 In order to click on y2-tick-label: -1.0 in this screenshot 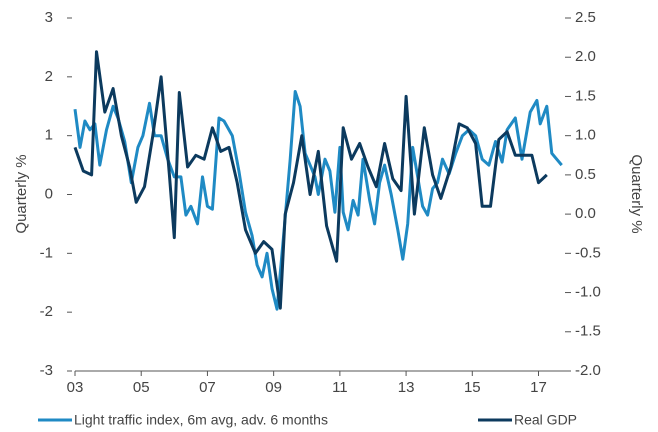, I will do `click(588, 292)`.